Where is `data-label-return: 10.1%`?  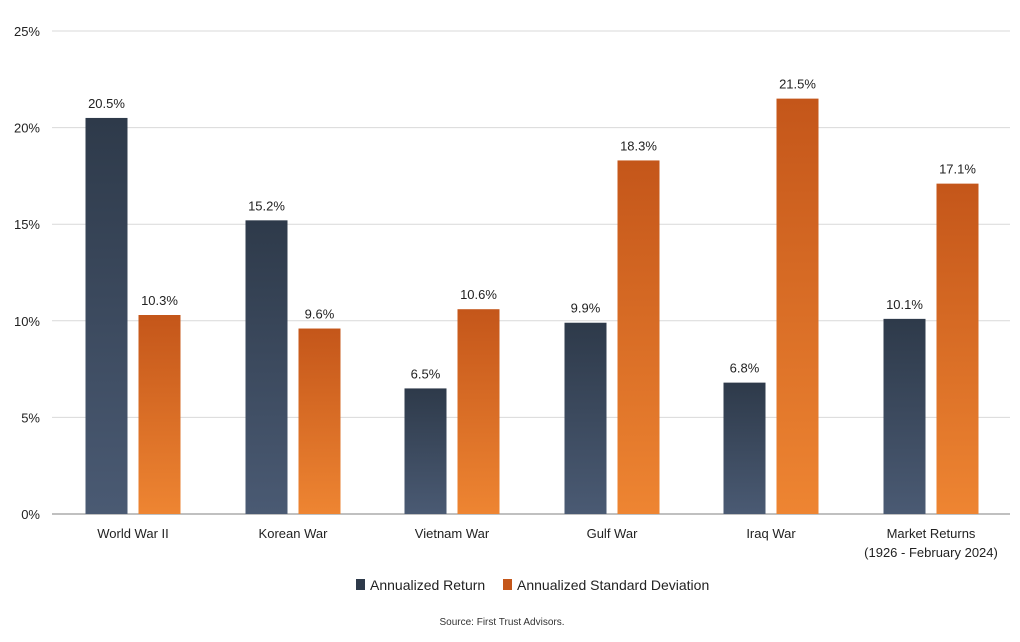
data-label-return: 10.1% is located at coordinates (904, 304).